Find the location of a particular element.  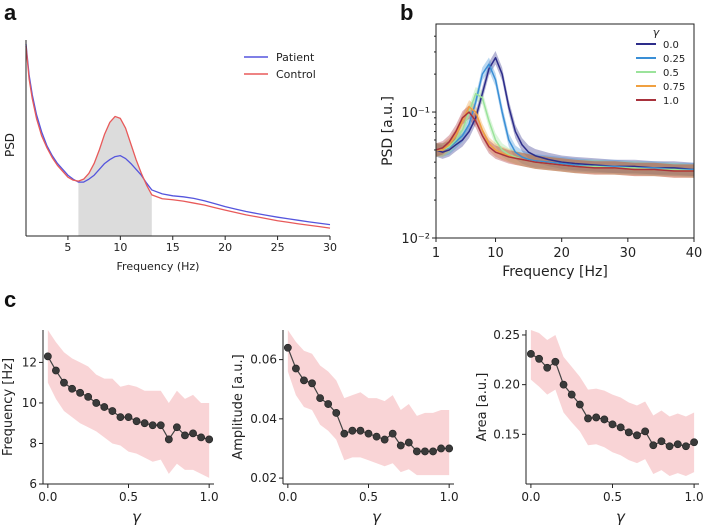

x-tick-label: 1.0 is located at coordinates (694, 497).